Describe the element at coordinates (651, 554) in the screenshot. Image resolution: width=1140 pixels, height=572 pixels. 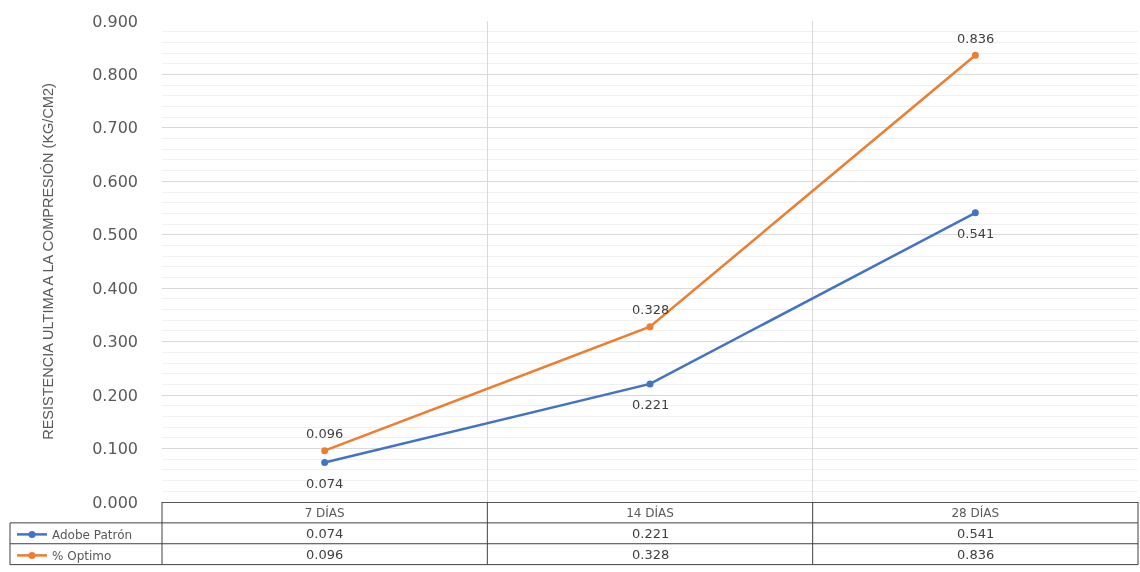
I see `data-label: 0.328` at that location.